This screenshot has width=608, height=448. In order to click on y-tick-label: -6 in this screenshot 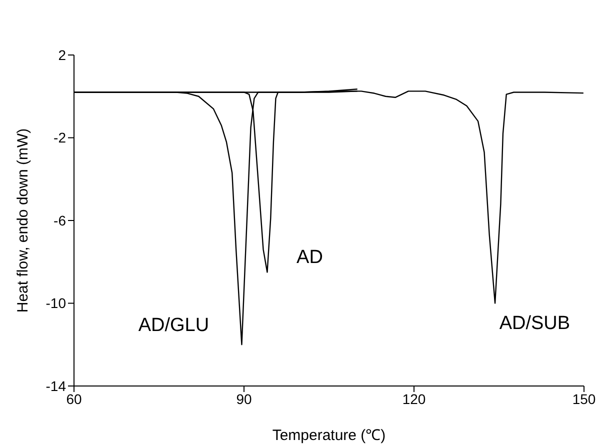, I will do `click(60, 220)`.